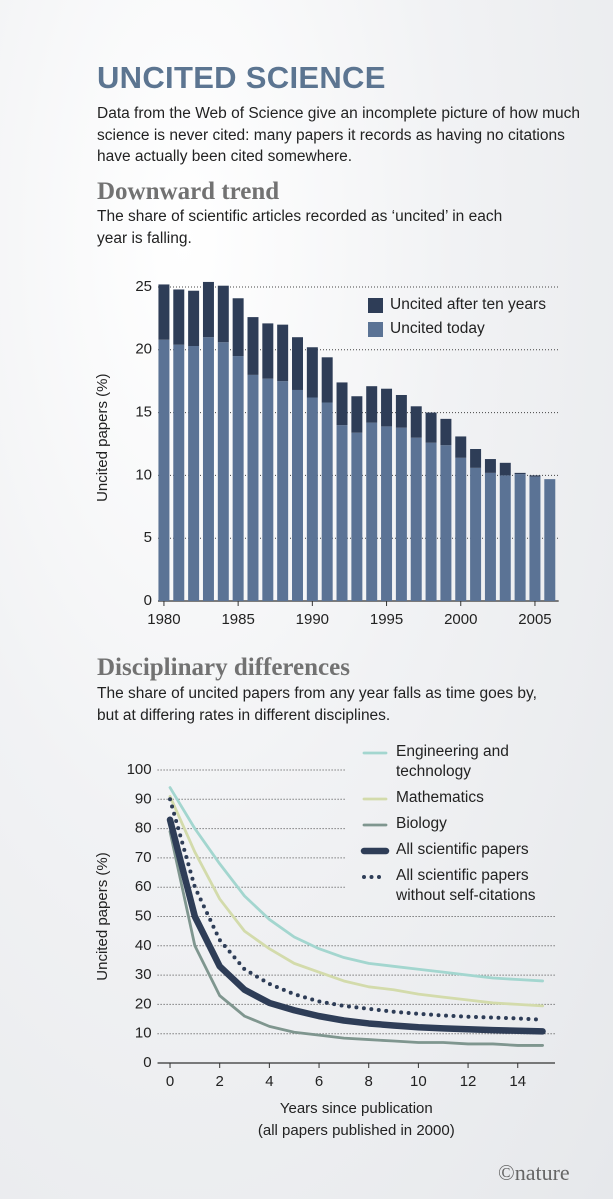  Describe the element at coordinates (269, 1081) in the screenshot. I see `x-tick-label: 4` at that location.